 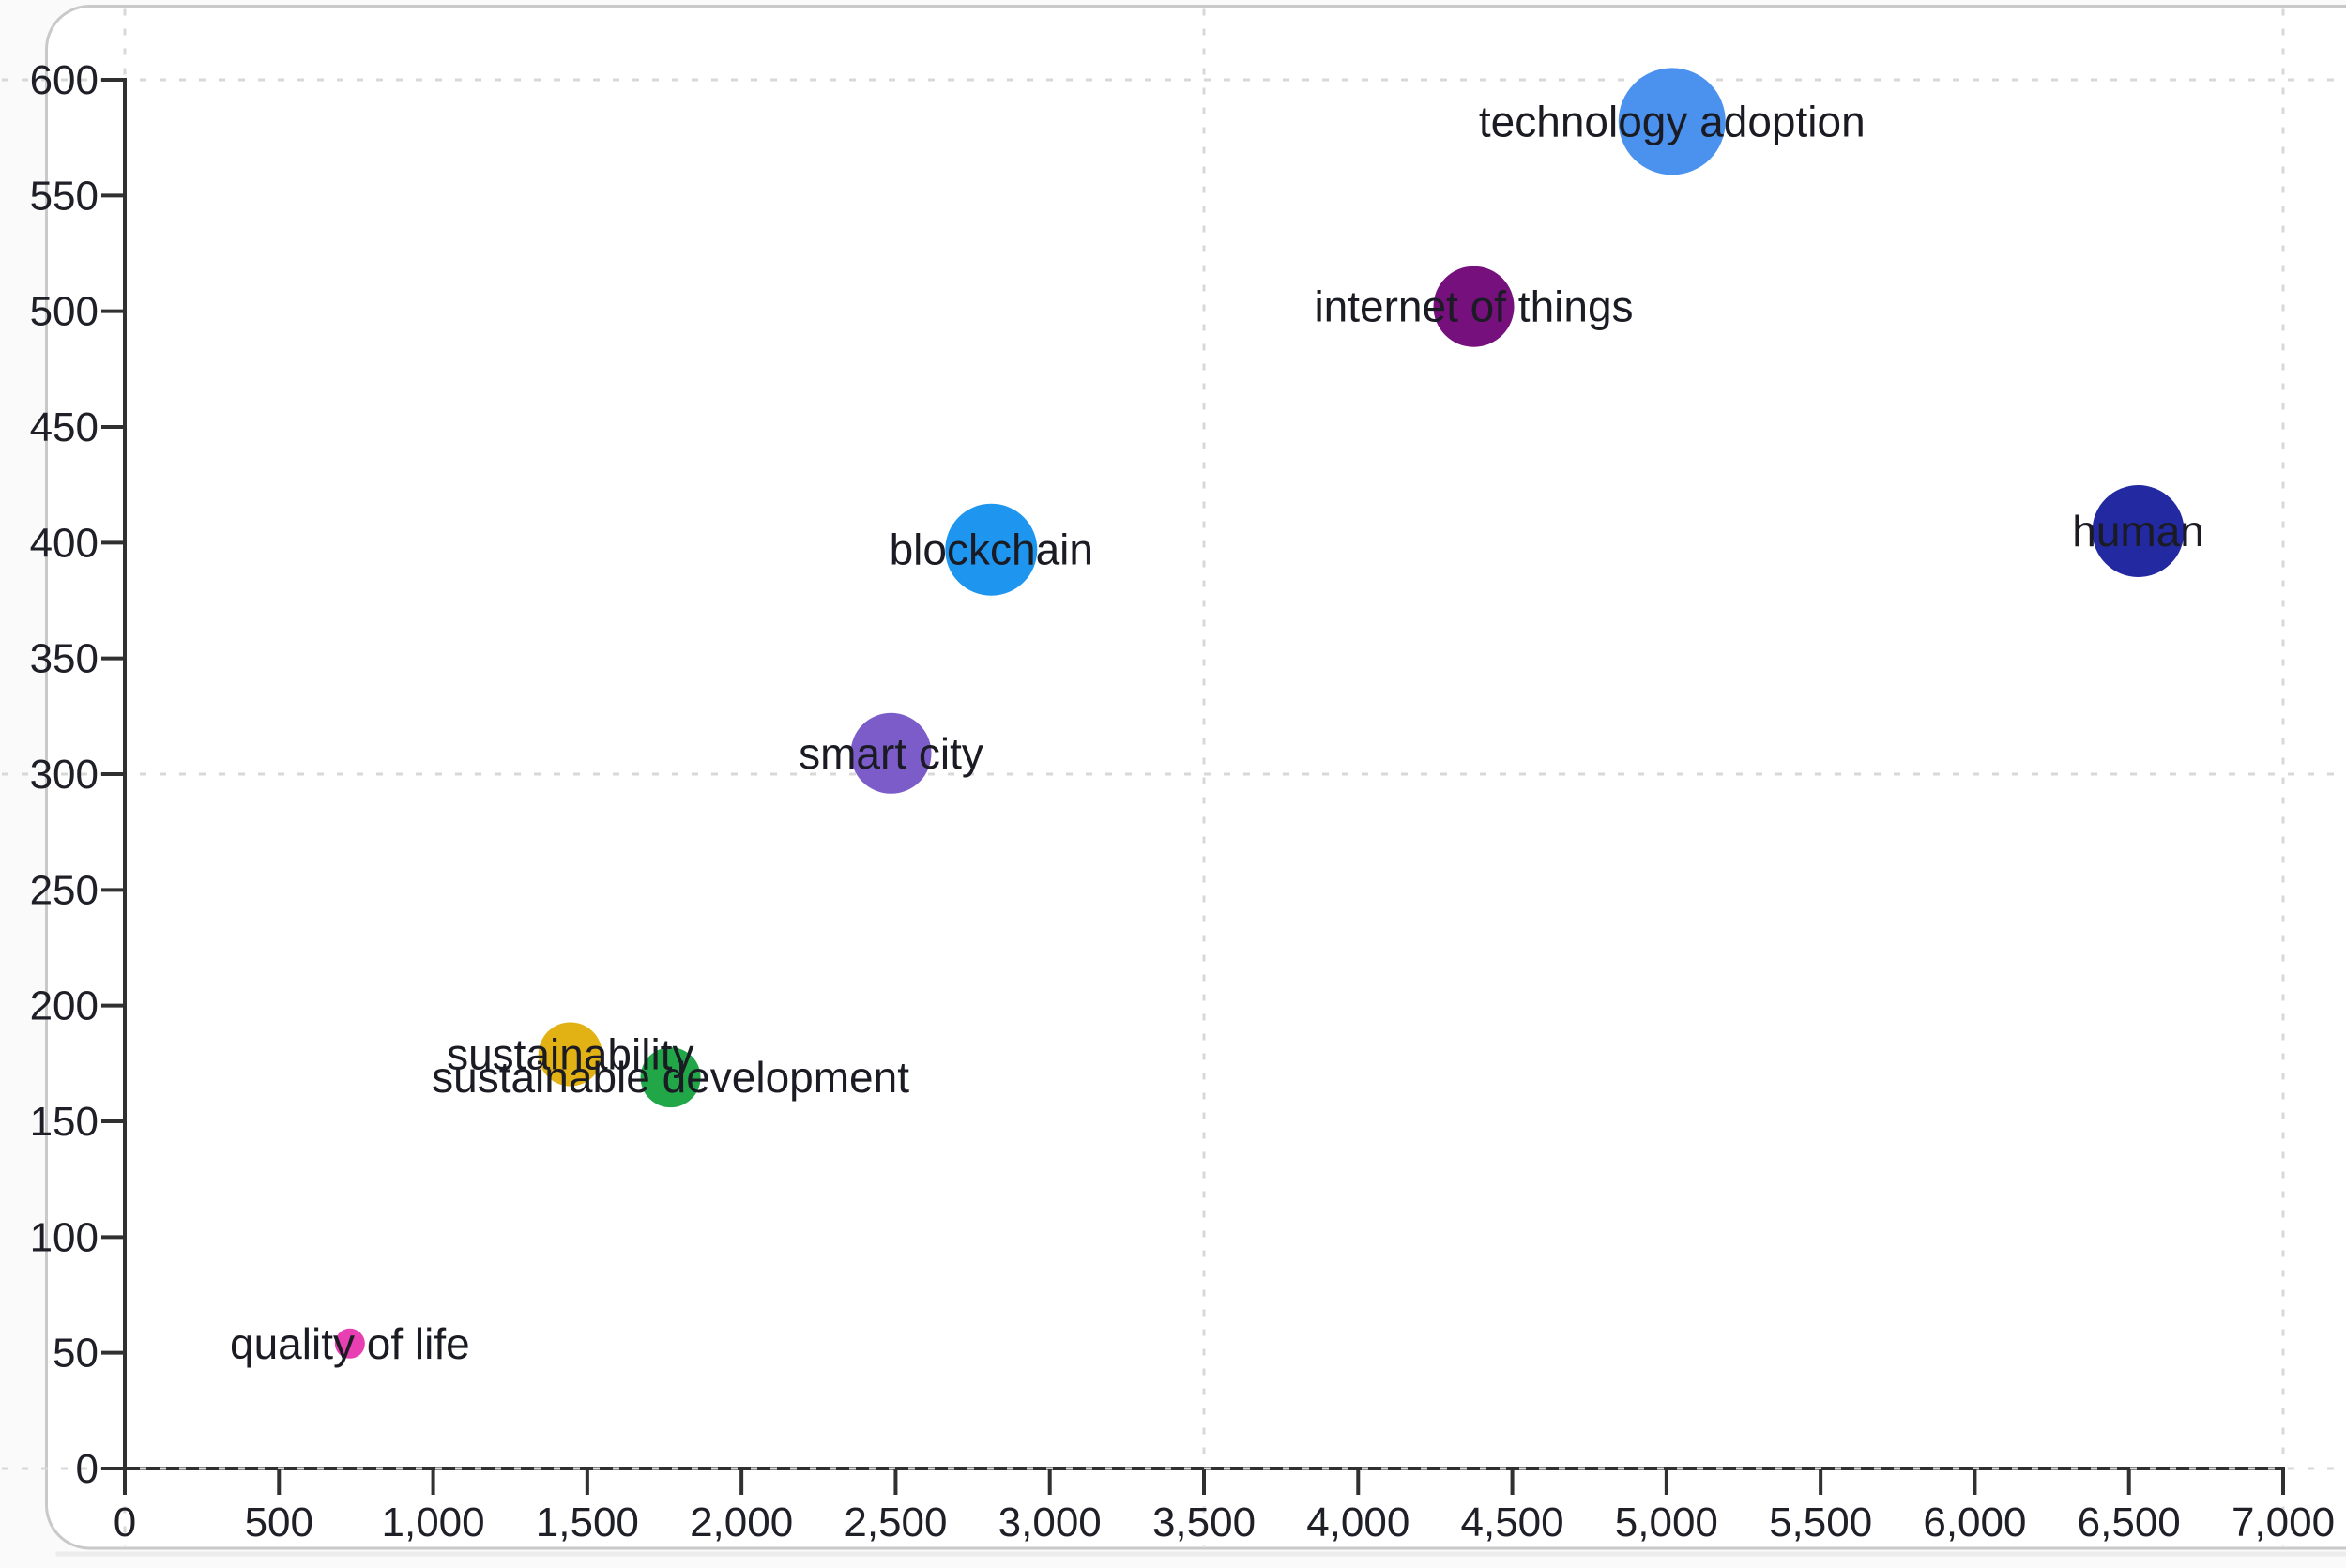 What do you see at coordinates (433, 1522) in the screenshot?
I see `x-tick-label: 1,000` at bounding box center [433, 1522].